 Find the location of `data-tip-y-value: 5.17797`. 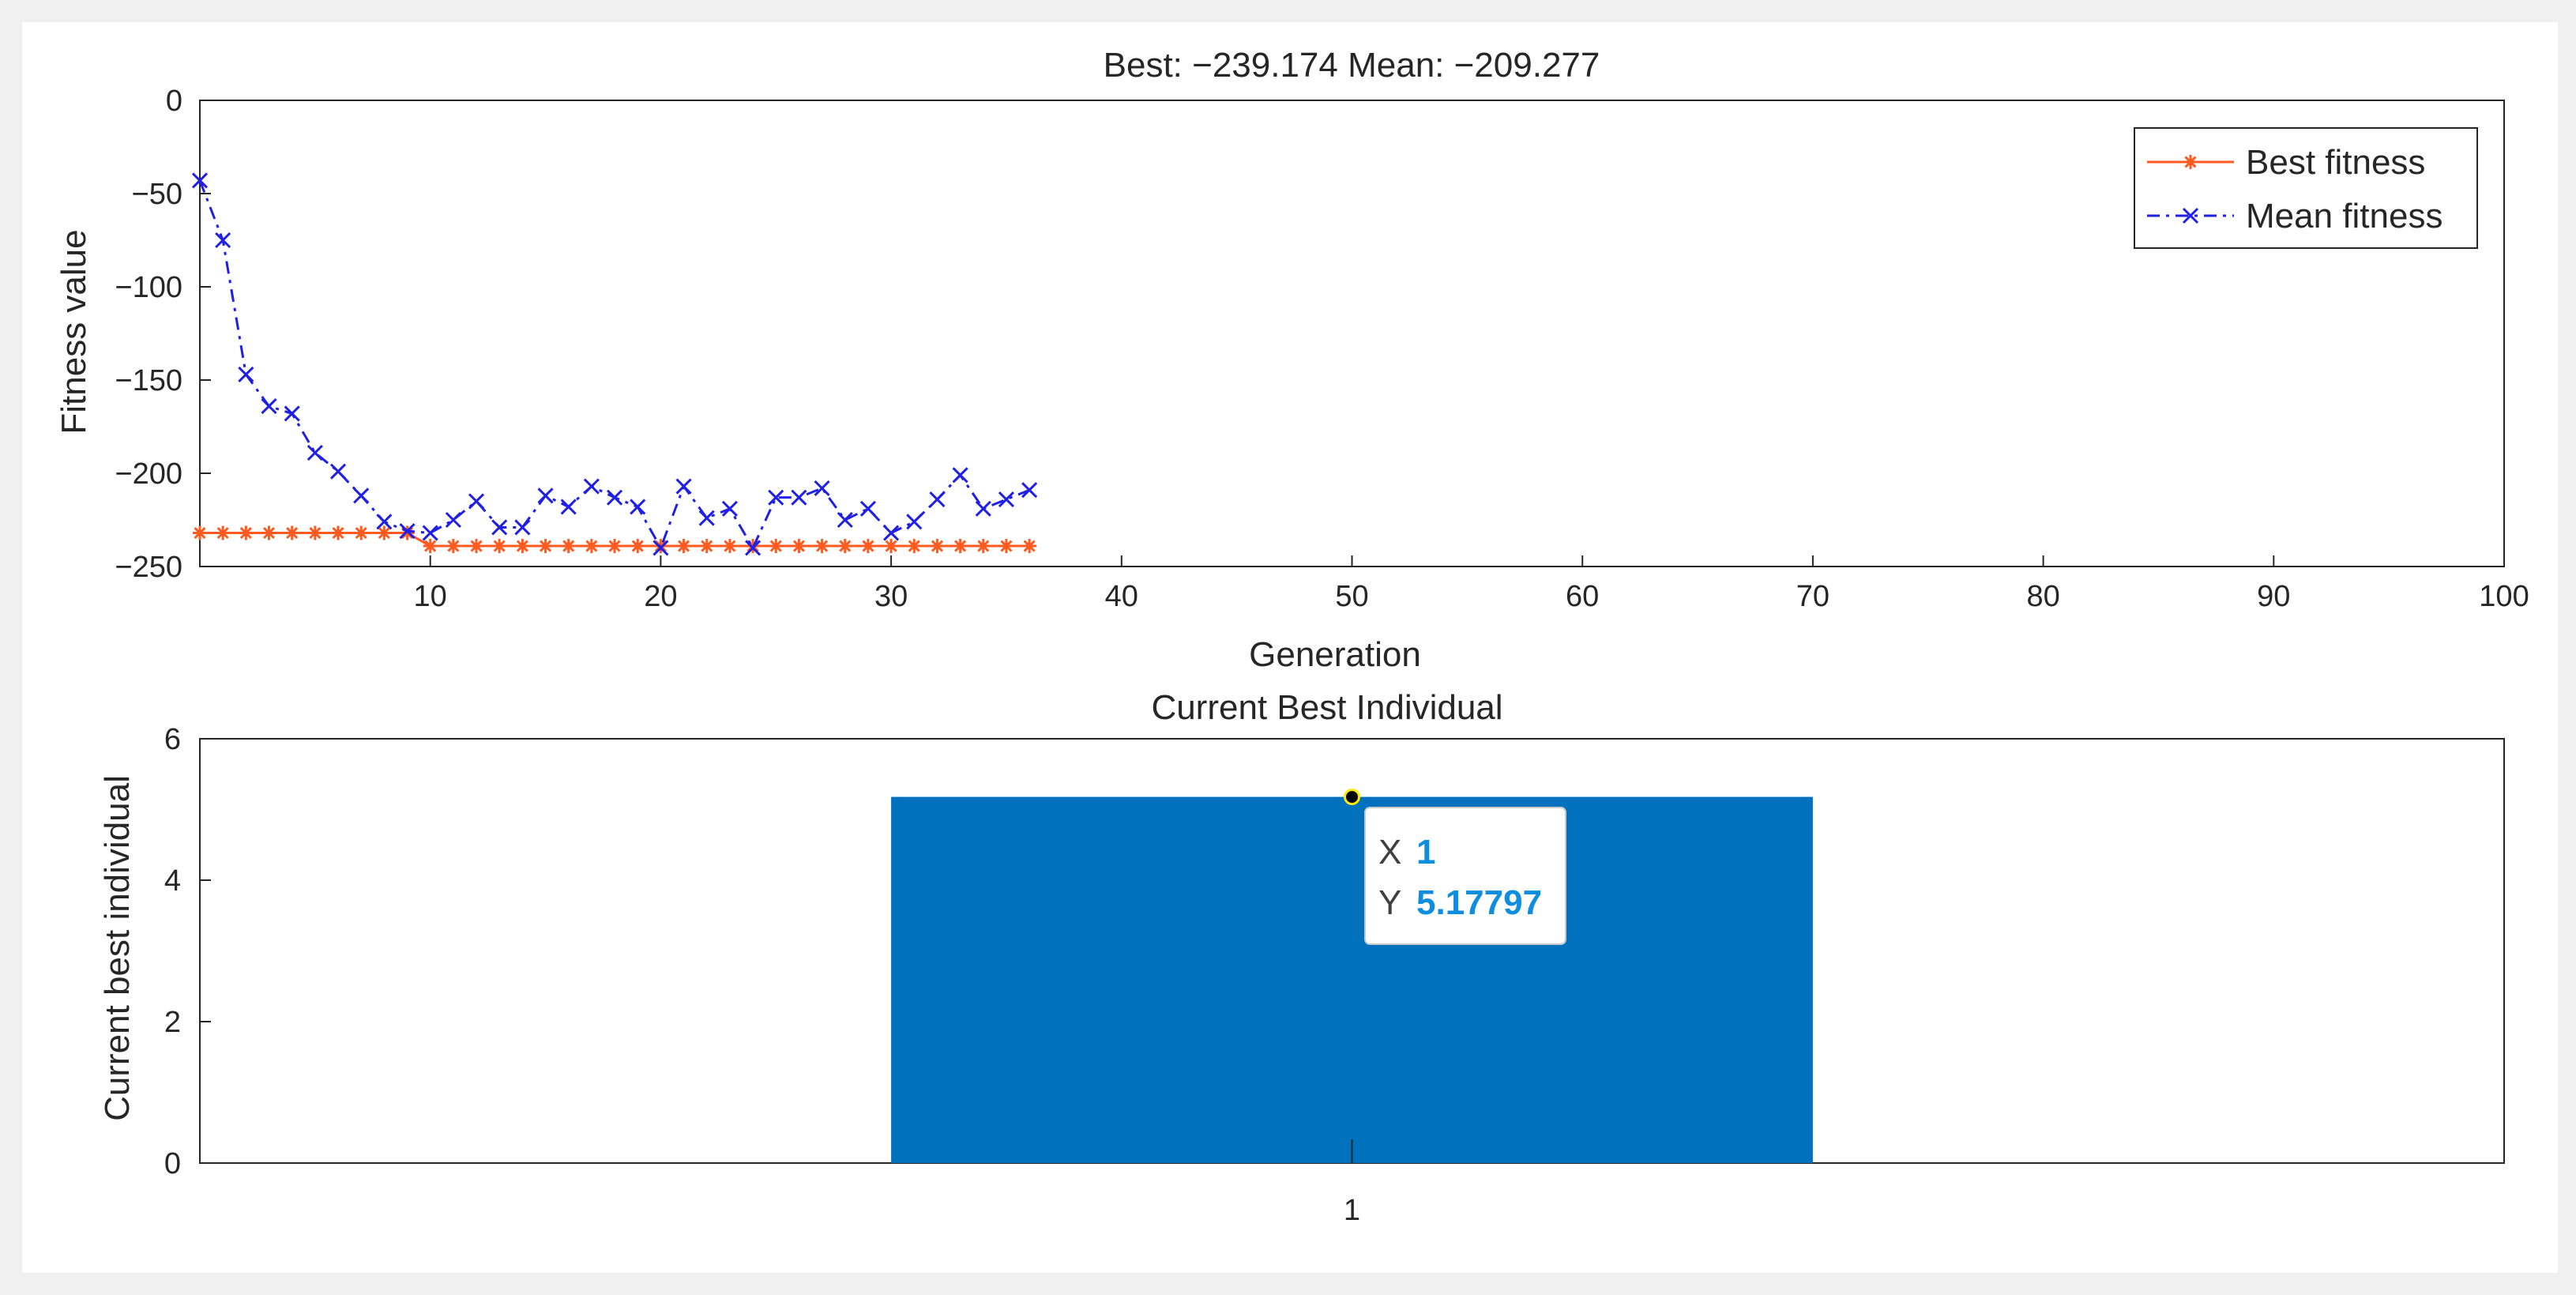

data-tip-y-value: 5.17797 is located at coordinates (1479, 902).